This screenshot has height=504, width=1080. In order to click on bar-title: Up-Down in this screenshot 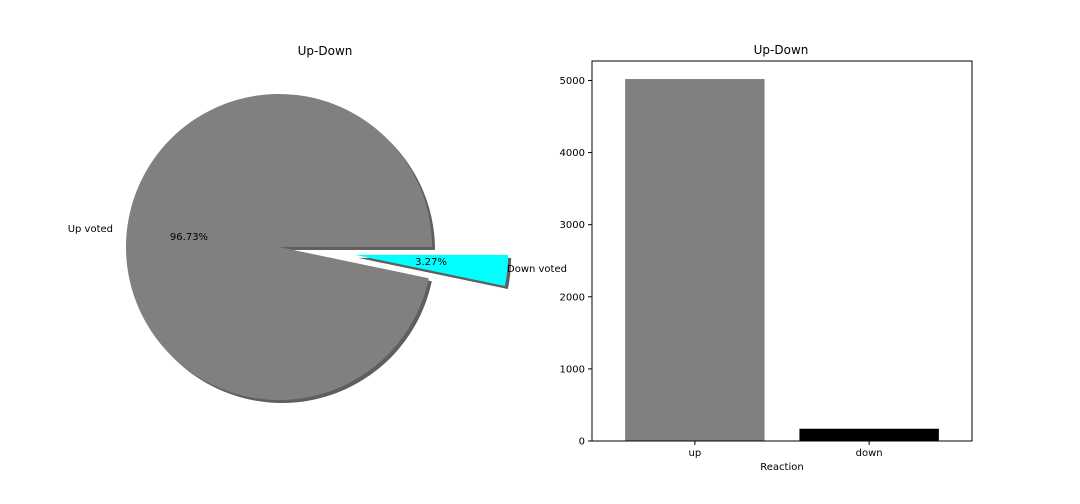, I will do `click(781, 50)`.